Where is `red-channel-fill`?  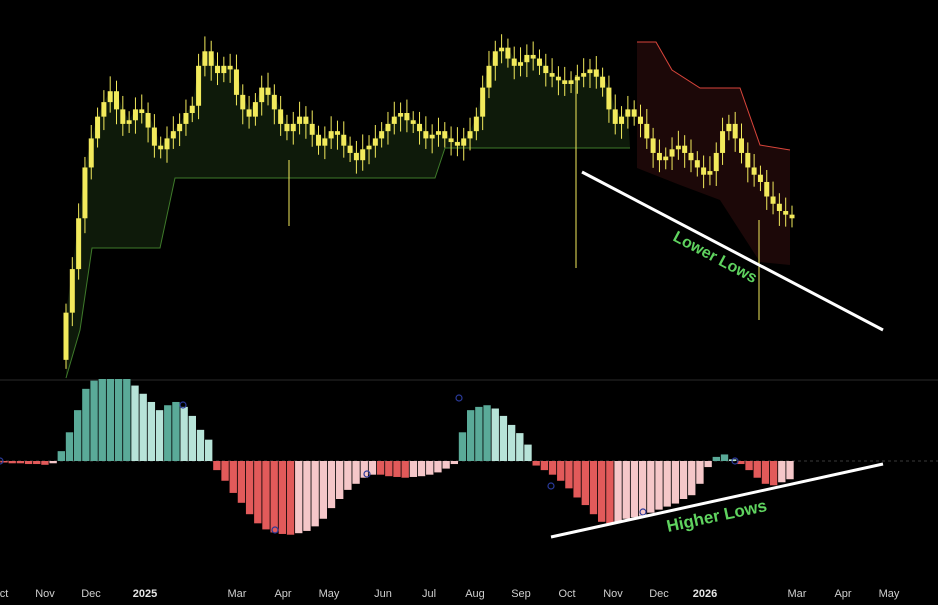 red-channel-fill is located at coordinates (713, 153).